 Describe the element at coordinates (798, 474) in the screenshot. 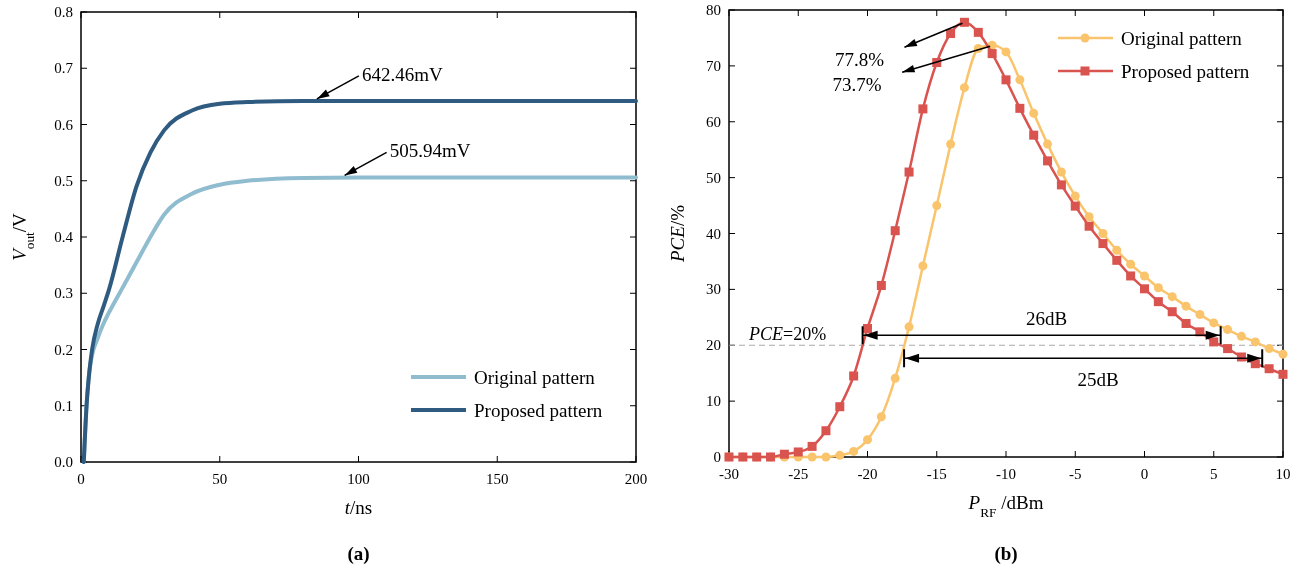

I see `x-tick-label: -25` at that location.